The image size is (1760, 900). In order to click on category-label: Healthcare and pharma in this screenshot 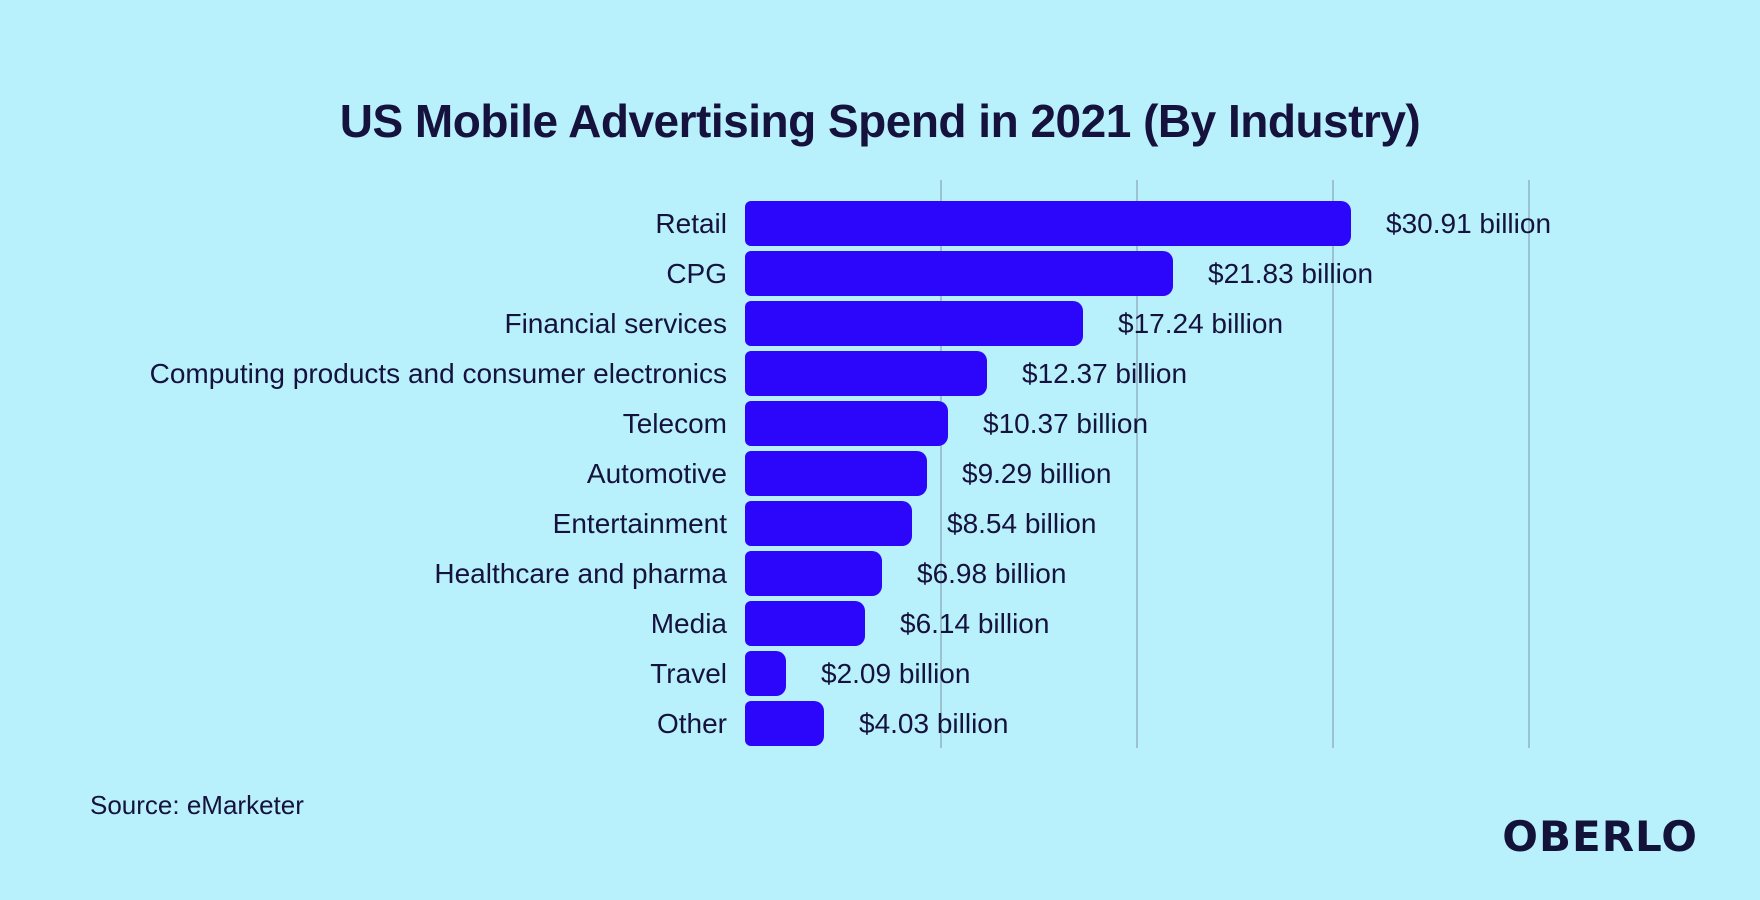, I will do `click(580, 573)`.